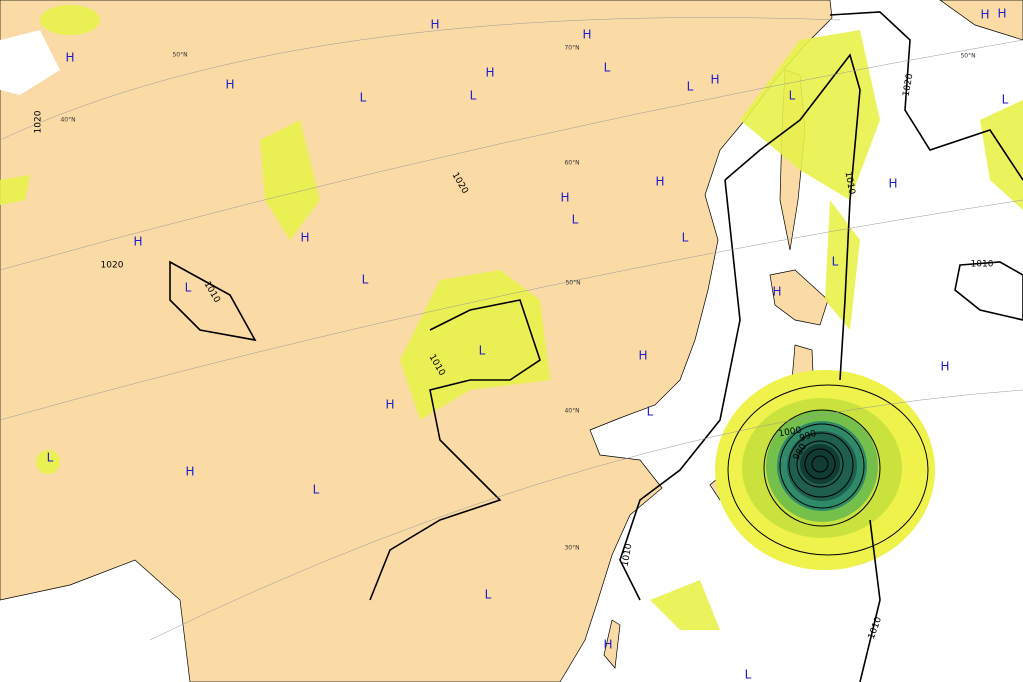 The width and height of the screenshot is (1023, 682). I want to click on latitude-label: 30°N, so click(571, 548).